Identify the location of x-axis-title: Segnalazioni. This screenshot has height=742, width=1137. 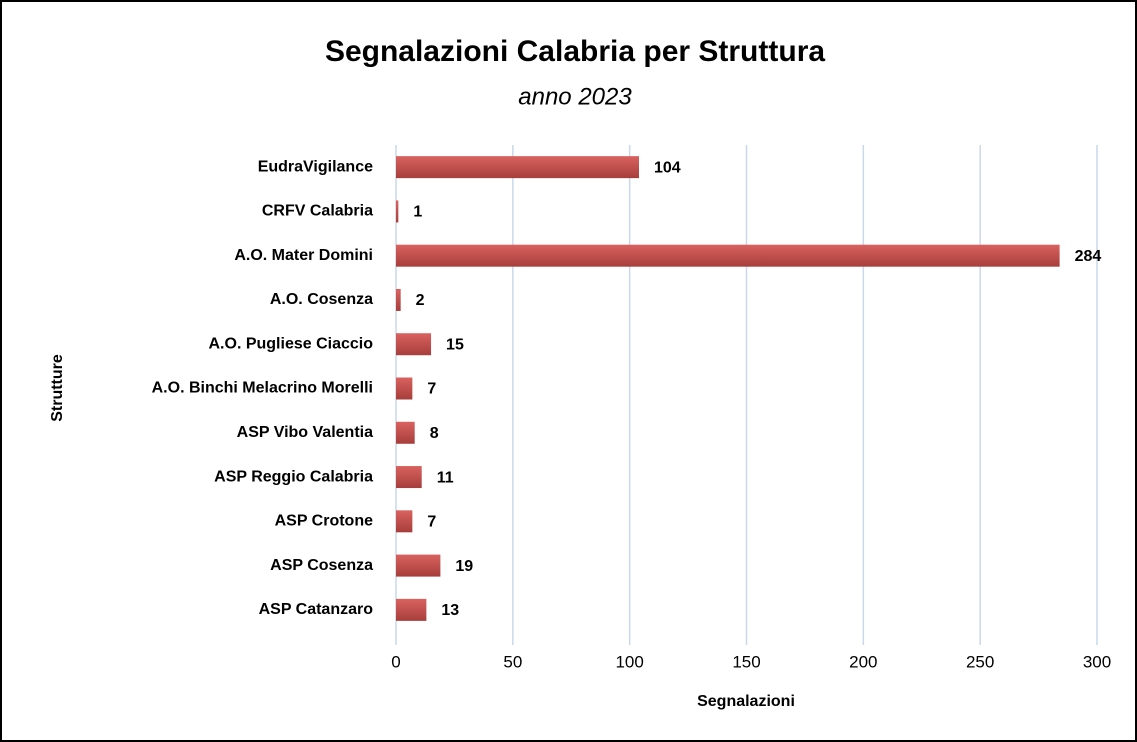
(746, 701).